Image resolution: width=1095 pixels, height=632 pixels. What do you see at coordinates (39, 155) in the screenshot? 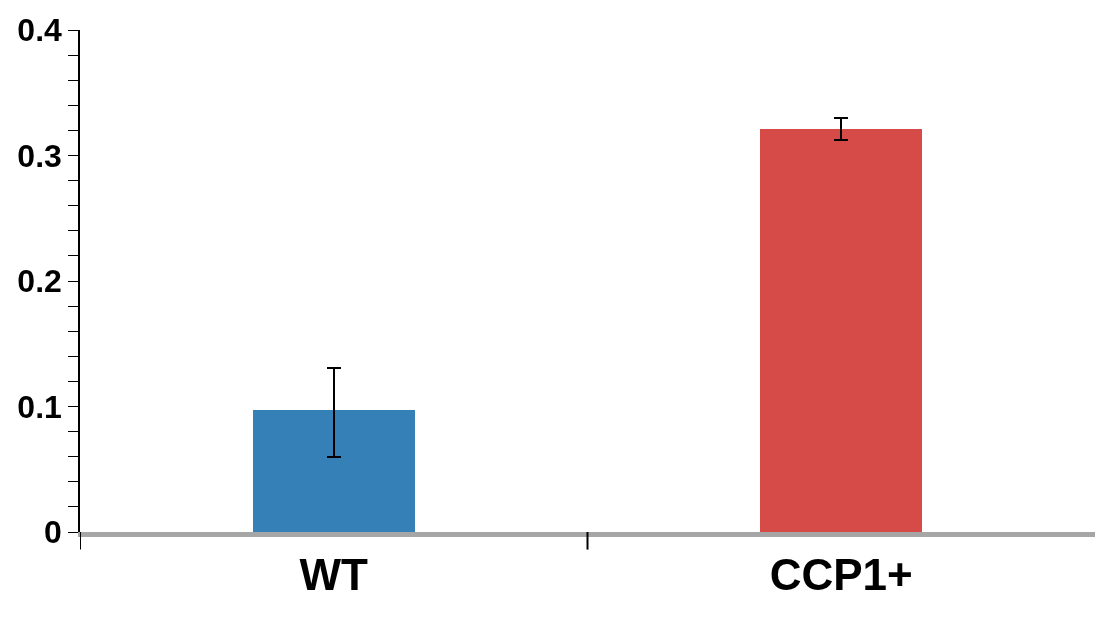
I see `y-tick-label: 0.3` at bounding box center [39, 155].